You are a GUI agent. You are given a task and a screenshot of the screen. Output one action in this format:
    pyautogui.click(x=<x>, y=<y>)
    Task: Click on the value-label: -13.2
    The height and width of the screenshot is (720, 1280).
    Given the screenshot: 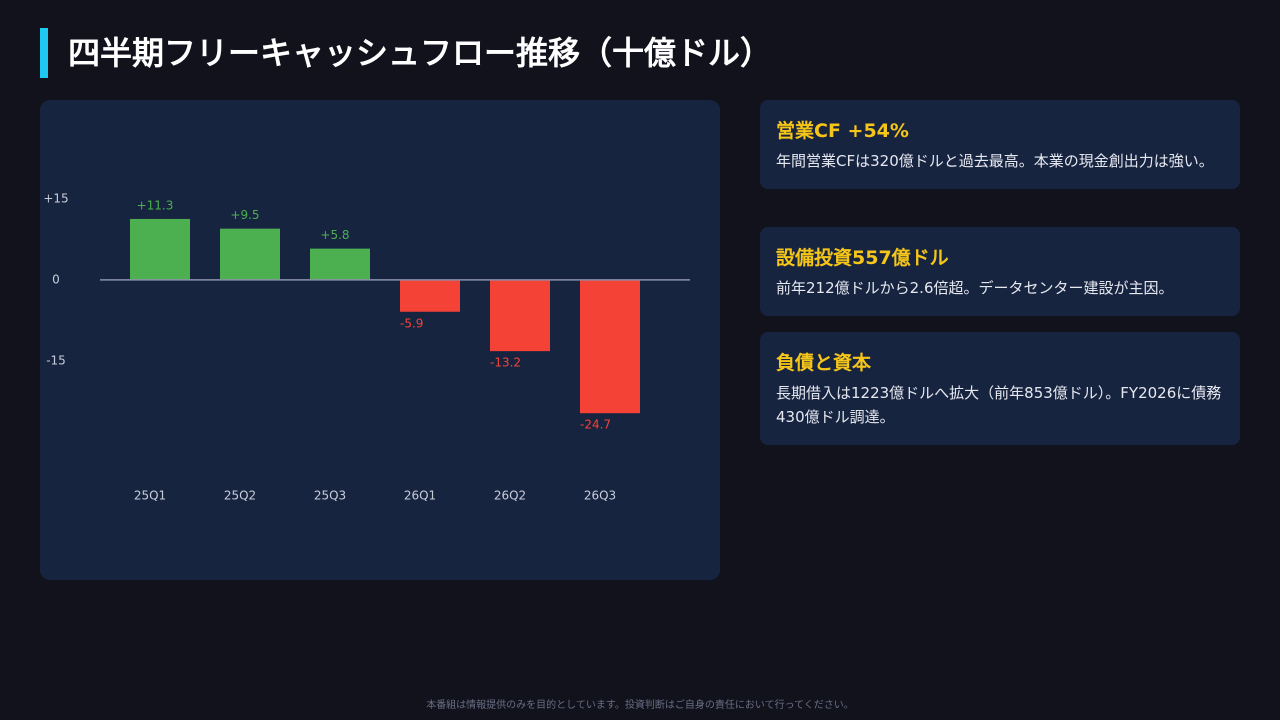 What is the action you would take?
    pyautogui.click(x=505, y=363)
    